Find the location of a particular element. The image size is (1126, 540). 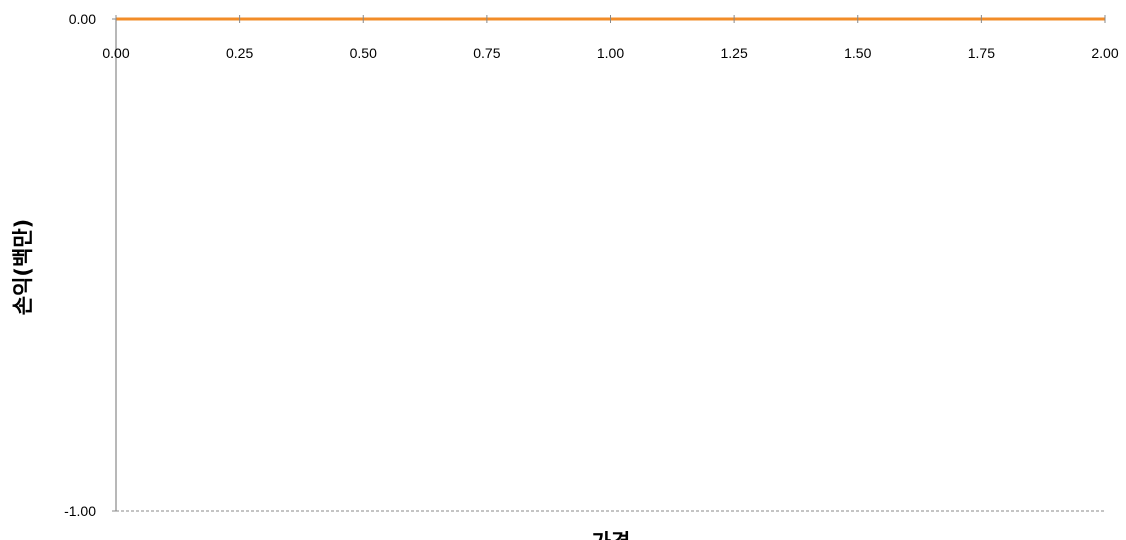

x-axis-title: 가격 is located at coordinates (611, 535).